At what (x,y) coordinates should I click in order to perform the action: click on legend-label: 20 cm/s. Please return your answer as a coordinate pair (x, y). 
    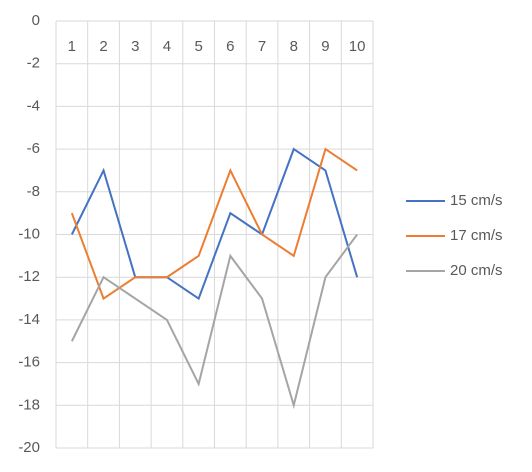
    Looking at the image, I should click on (476, 270).